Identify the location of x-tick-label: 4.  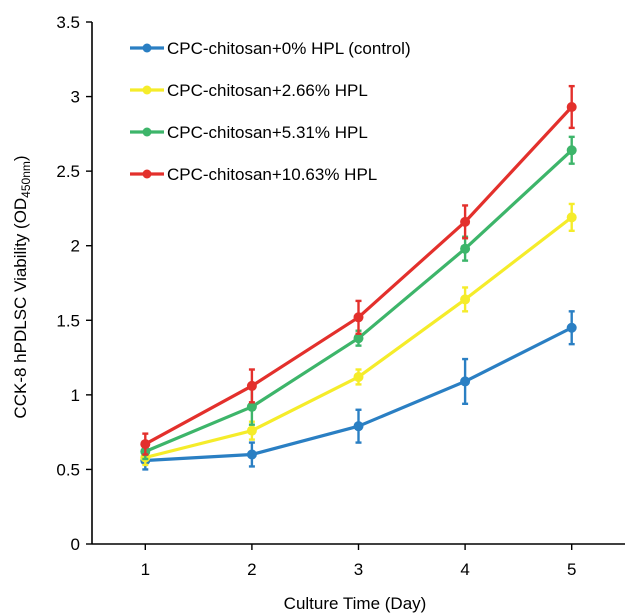
(464, 569).